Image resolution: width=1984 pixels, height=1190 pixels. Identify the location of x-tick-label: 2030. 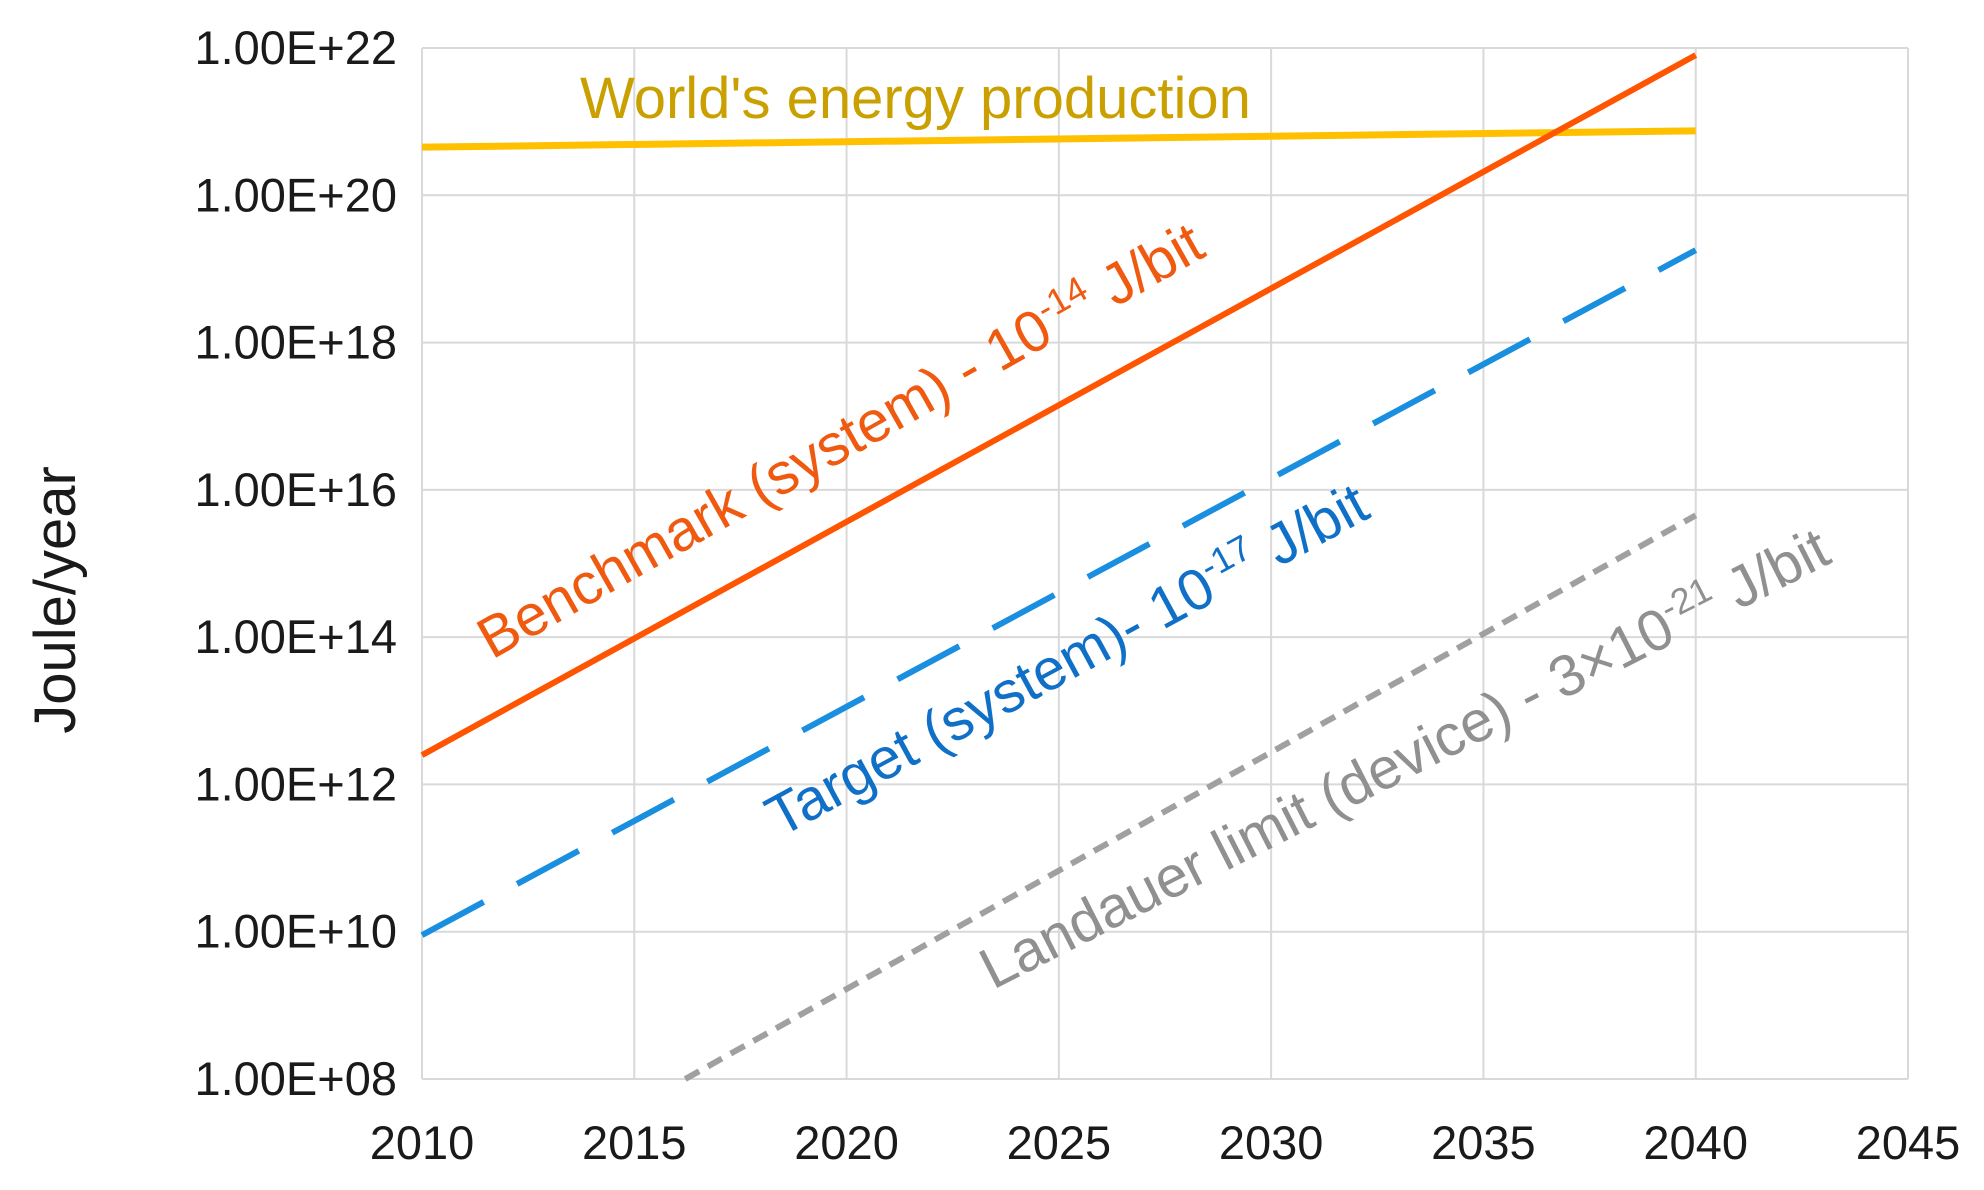
(1271, 1142).